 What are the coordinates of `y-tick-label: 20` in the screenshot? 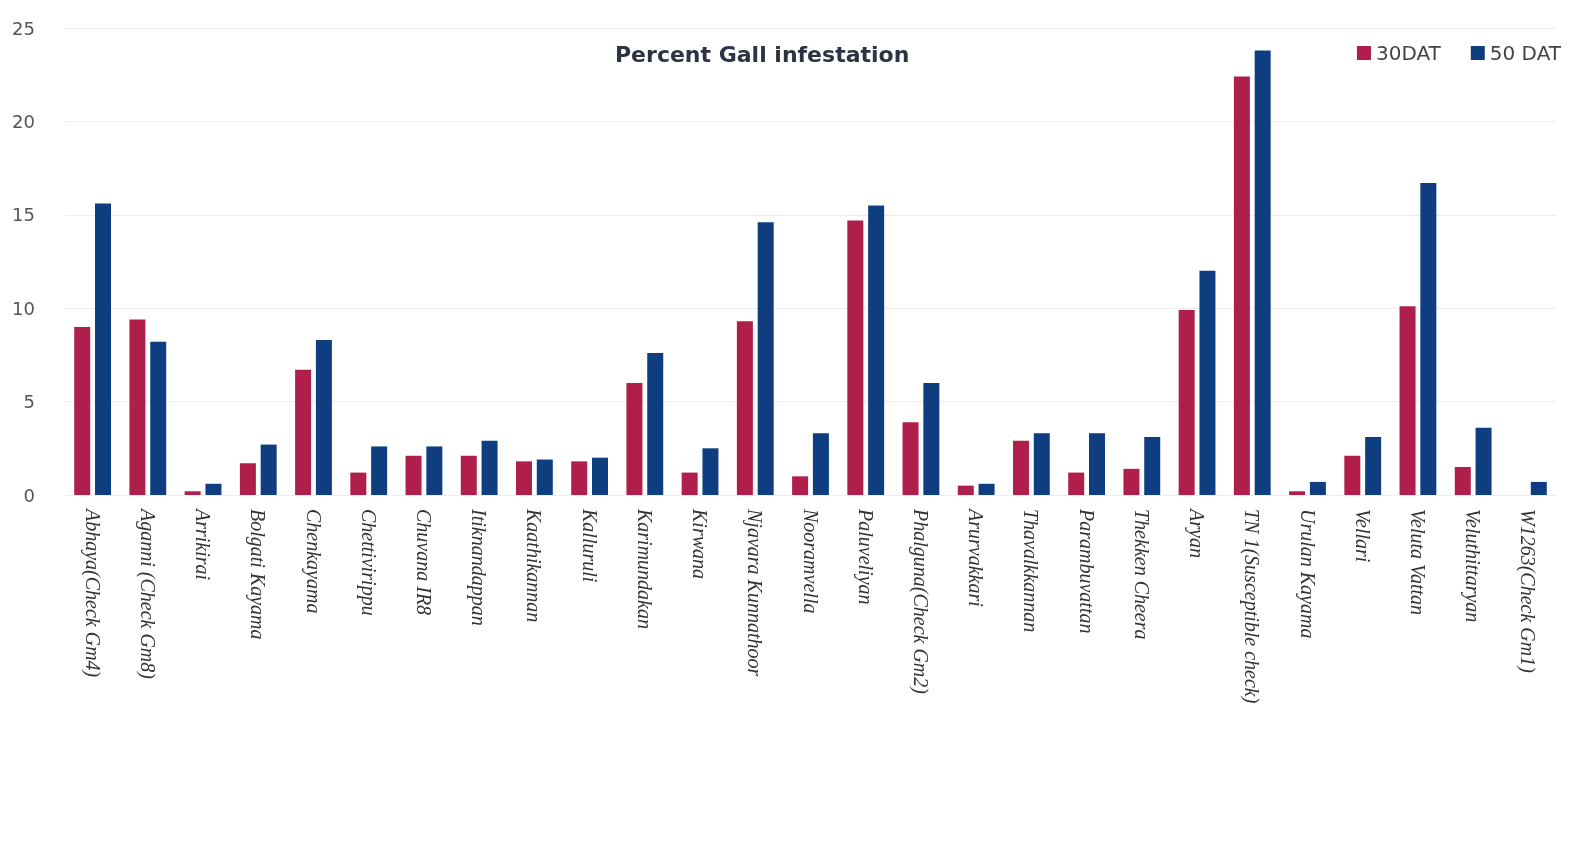 It's located at (23, 121).